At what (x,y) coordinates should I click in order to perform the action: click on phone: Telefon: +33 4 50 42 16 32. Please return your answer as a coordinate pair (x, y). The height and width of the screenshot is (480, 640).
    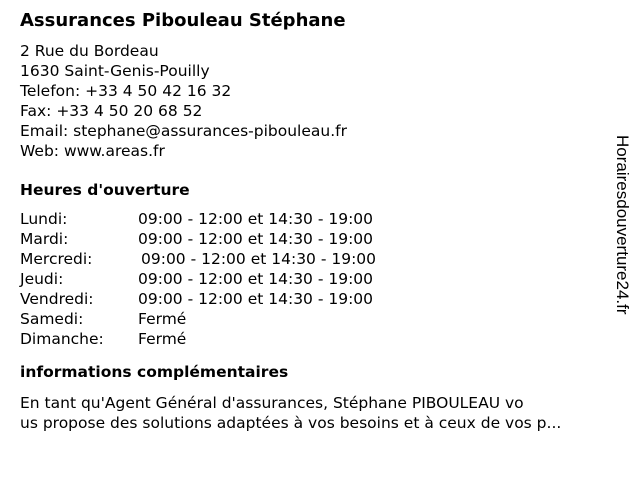
    Looking at the image, I should click on (126, 91).